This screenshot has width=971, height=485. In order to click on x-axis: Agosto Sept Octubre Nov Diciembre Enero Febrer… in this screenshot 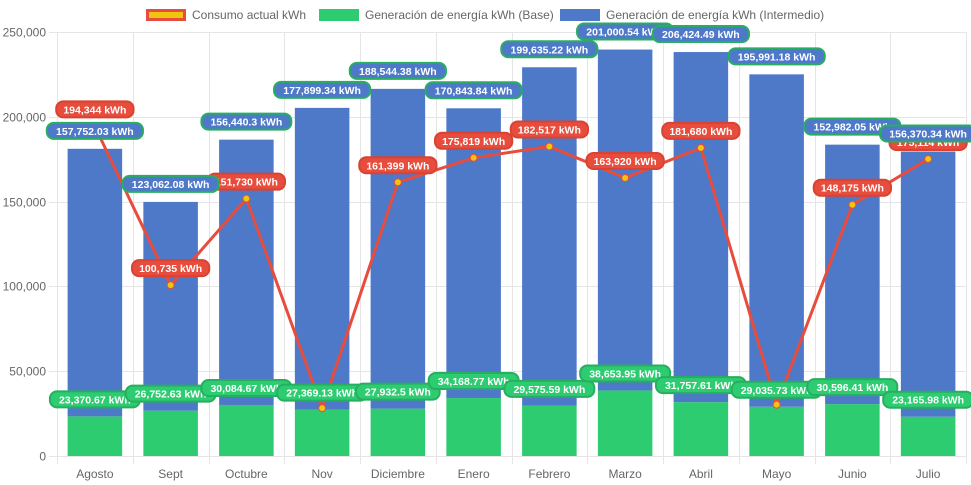, I will do `click(508, 474)`.